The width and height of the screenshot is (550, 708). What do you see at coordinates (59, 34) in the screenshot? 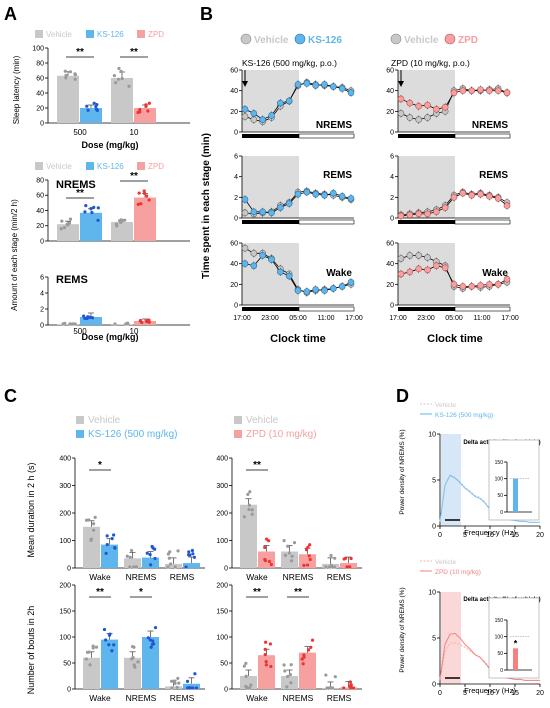
I see `legend-label: Vehicle` at bounding box center [59, 34].